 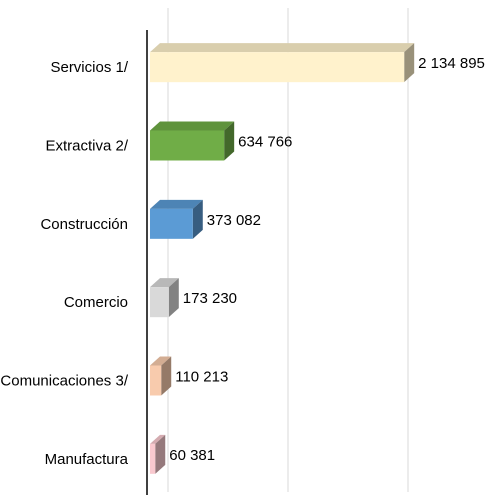 What do you see at coordinates (87, 459) in the screenshot?
I see `category-label: Manufactura` at bounding box center [87, 459].